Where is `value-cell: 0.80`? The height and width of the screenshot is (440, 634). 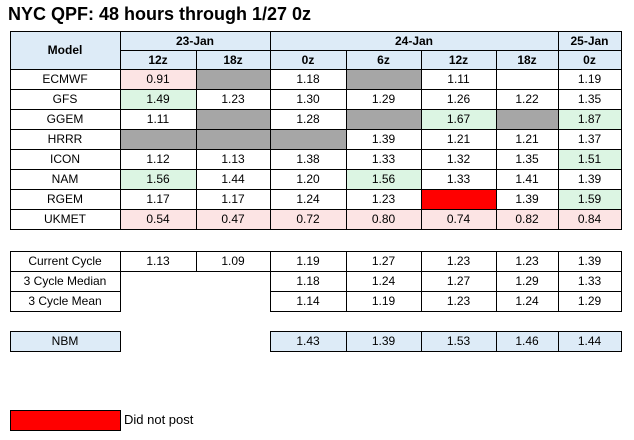
value-cell: 0.80 is located at coordinates (383, 219).